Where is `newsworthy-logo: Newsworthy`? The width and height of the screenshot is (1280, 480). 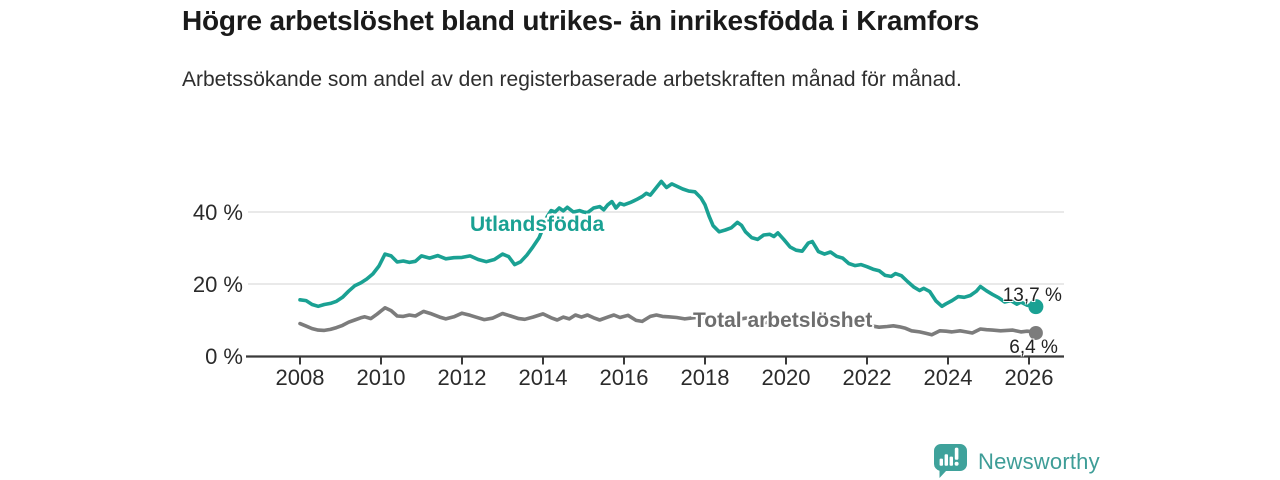 newsworthy-logo: Newsworthy is located at coordinates (1016, 461).